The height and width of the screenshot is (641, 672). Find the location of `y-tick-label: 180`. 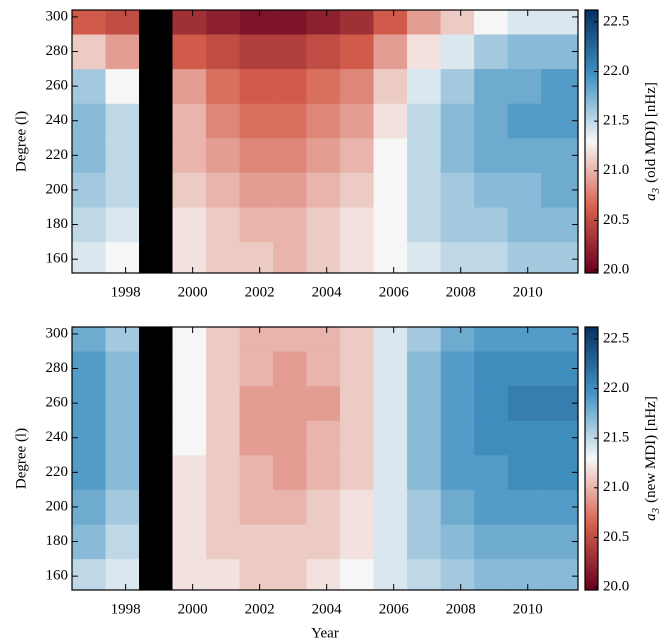

y-tick-label: 180 is located at coordinates (57, 541).